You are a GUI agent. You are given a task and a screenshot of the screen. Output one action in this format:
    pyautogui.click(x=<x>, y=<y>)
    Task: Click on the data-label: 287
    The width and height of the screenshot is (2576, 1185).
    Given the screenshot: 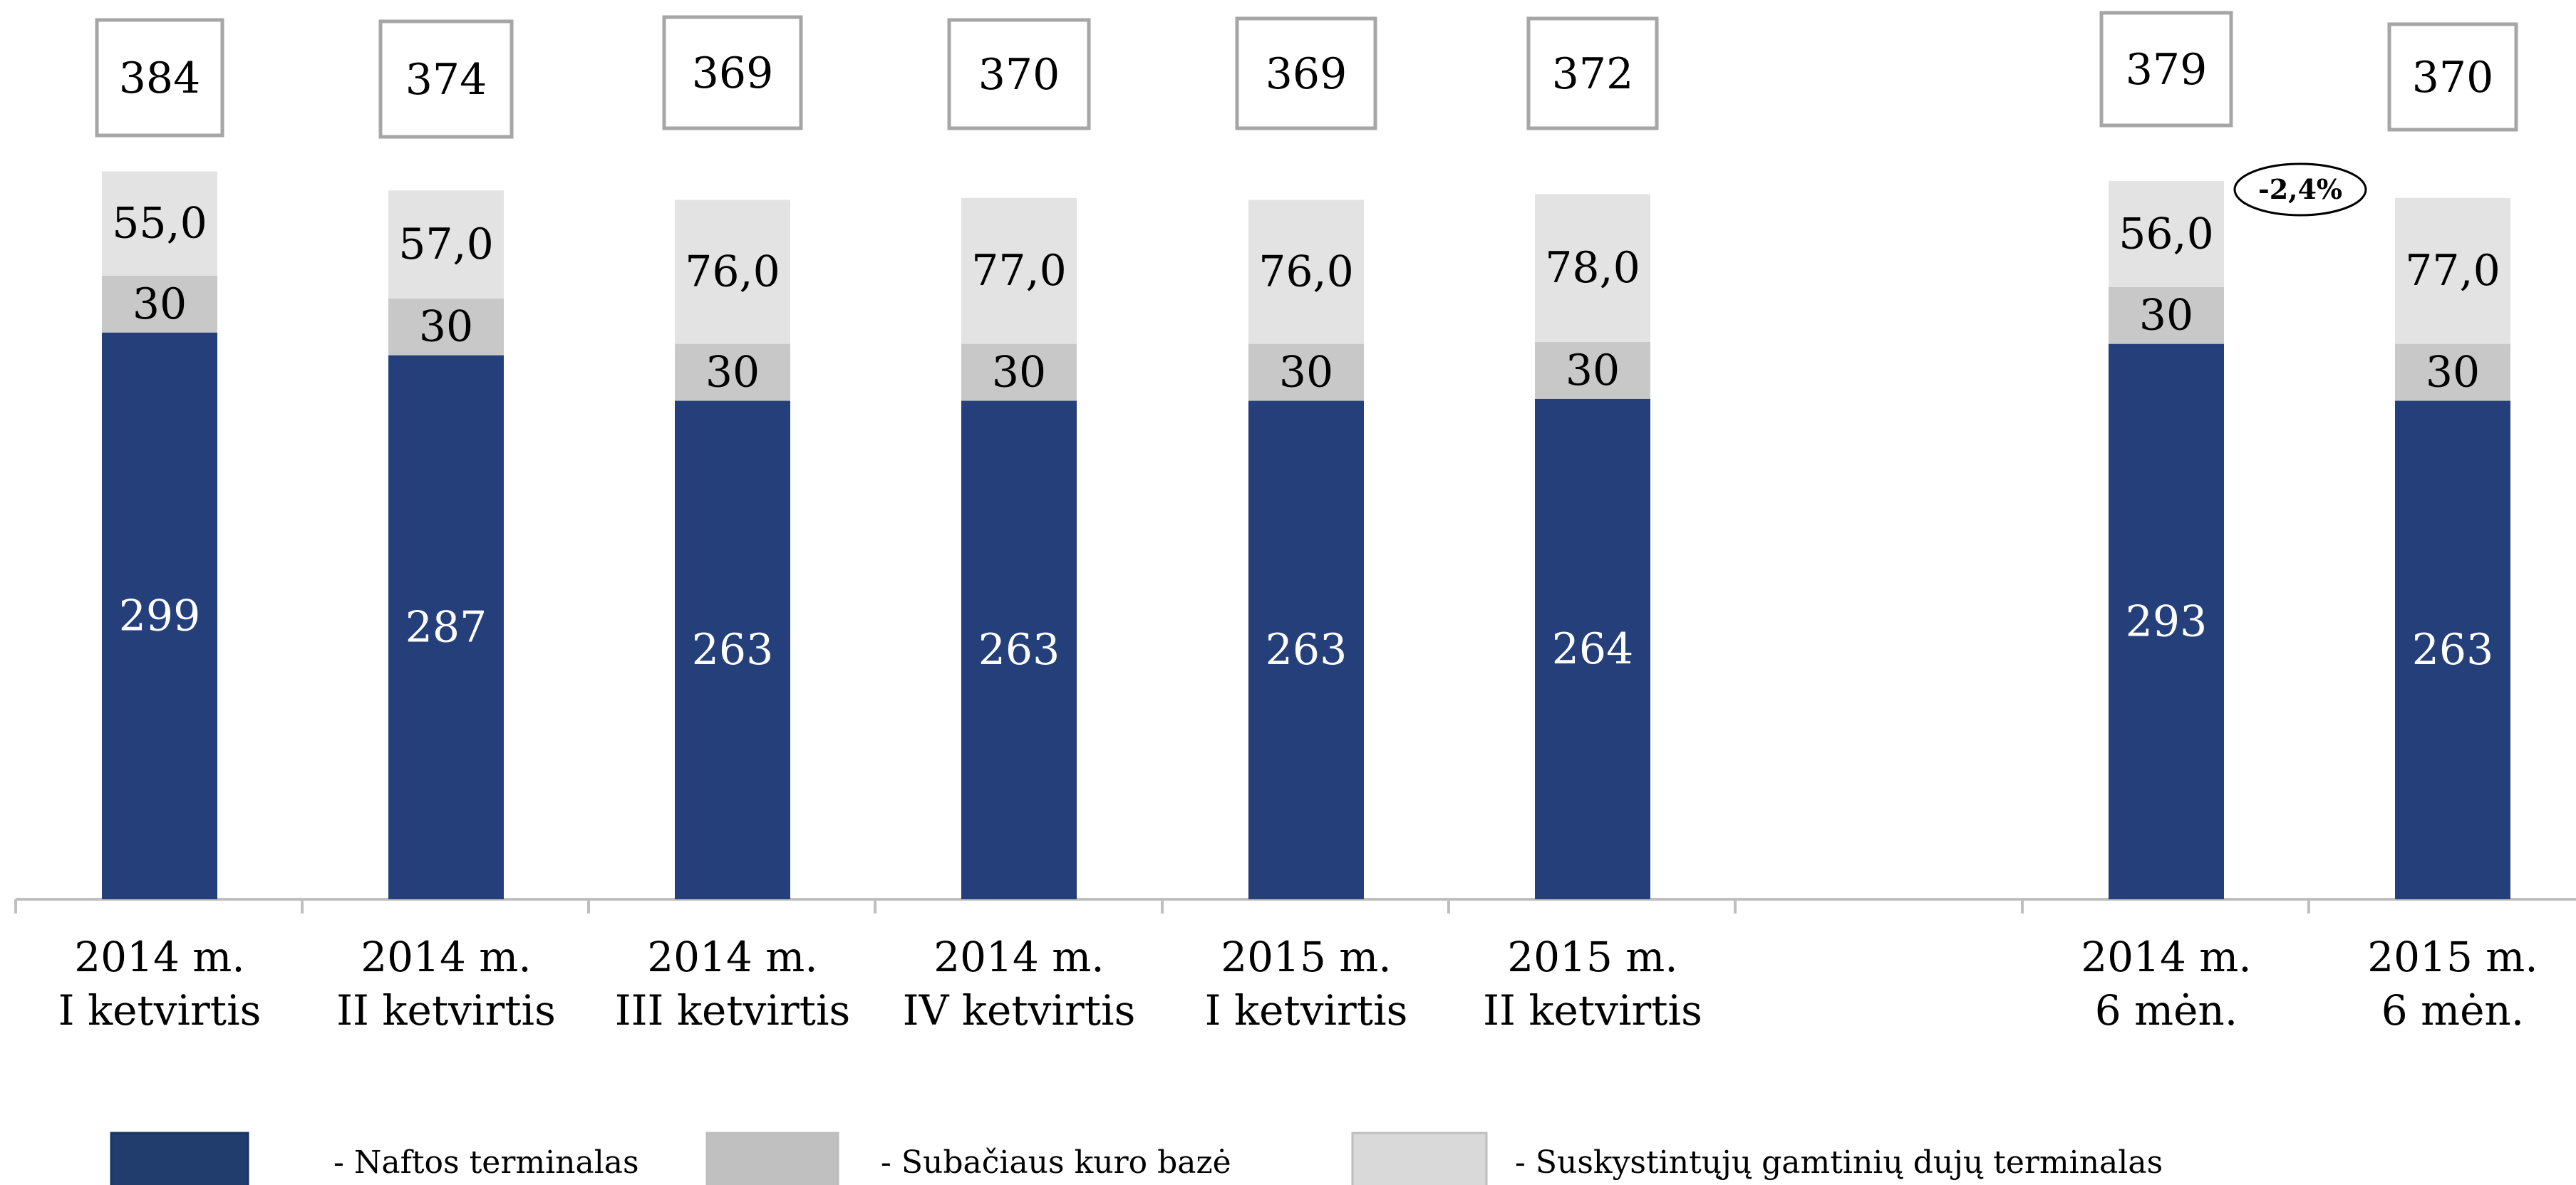 What is the action you would take?
    pyautogui.click(x=446, y=627)
    